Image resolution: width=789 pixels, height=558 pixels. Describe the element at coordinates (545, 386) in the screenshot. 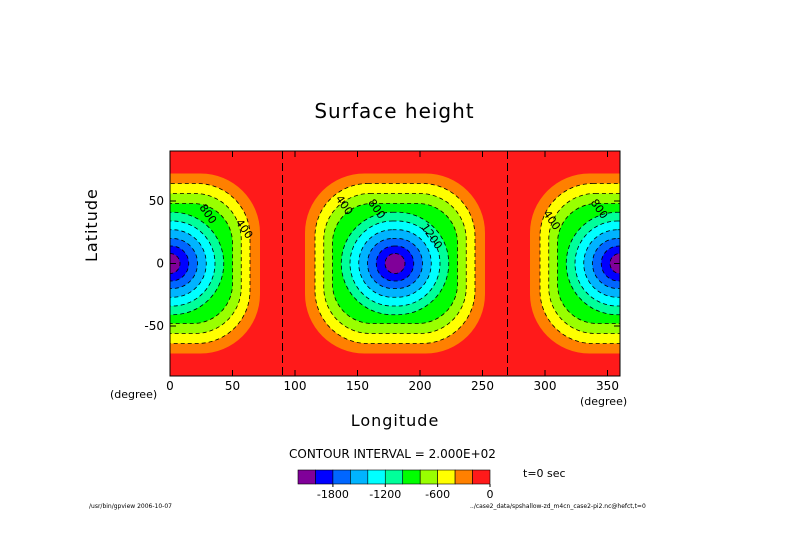

I see `x-tick-label: 300` at that location.